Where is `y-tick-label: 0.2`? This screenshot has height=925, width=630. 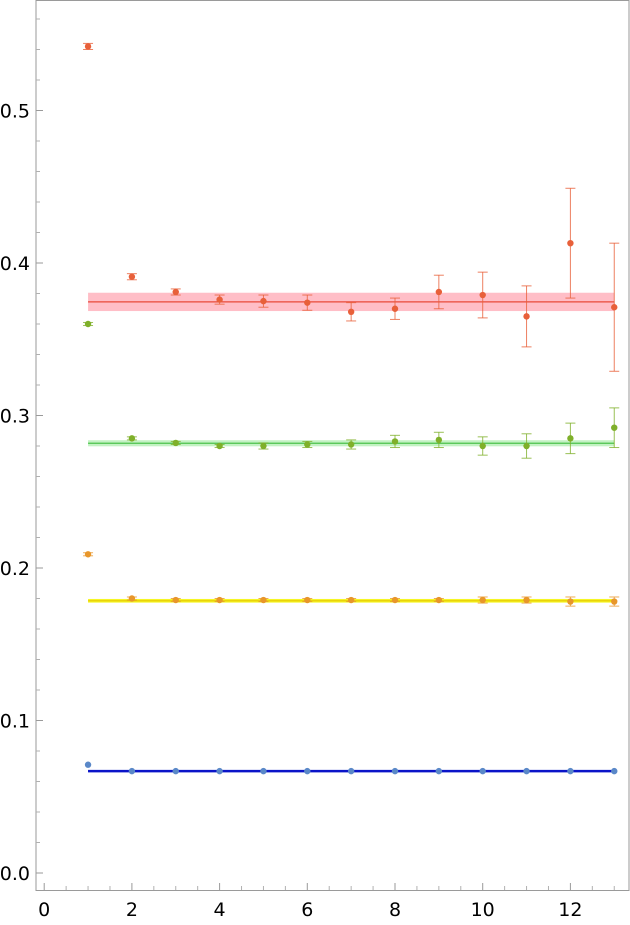
y-tick-label: 0.2 is located at coordinates (15, 569).